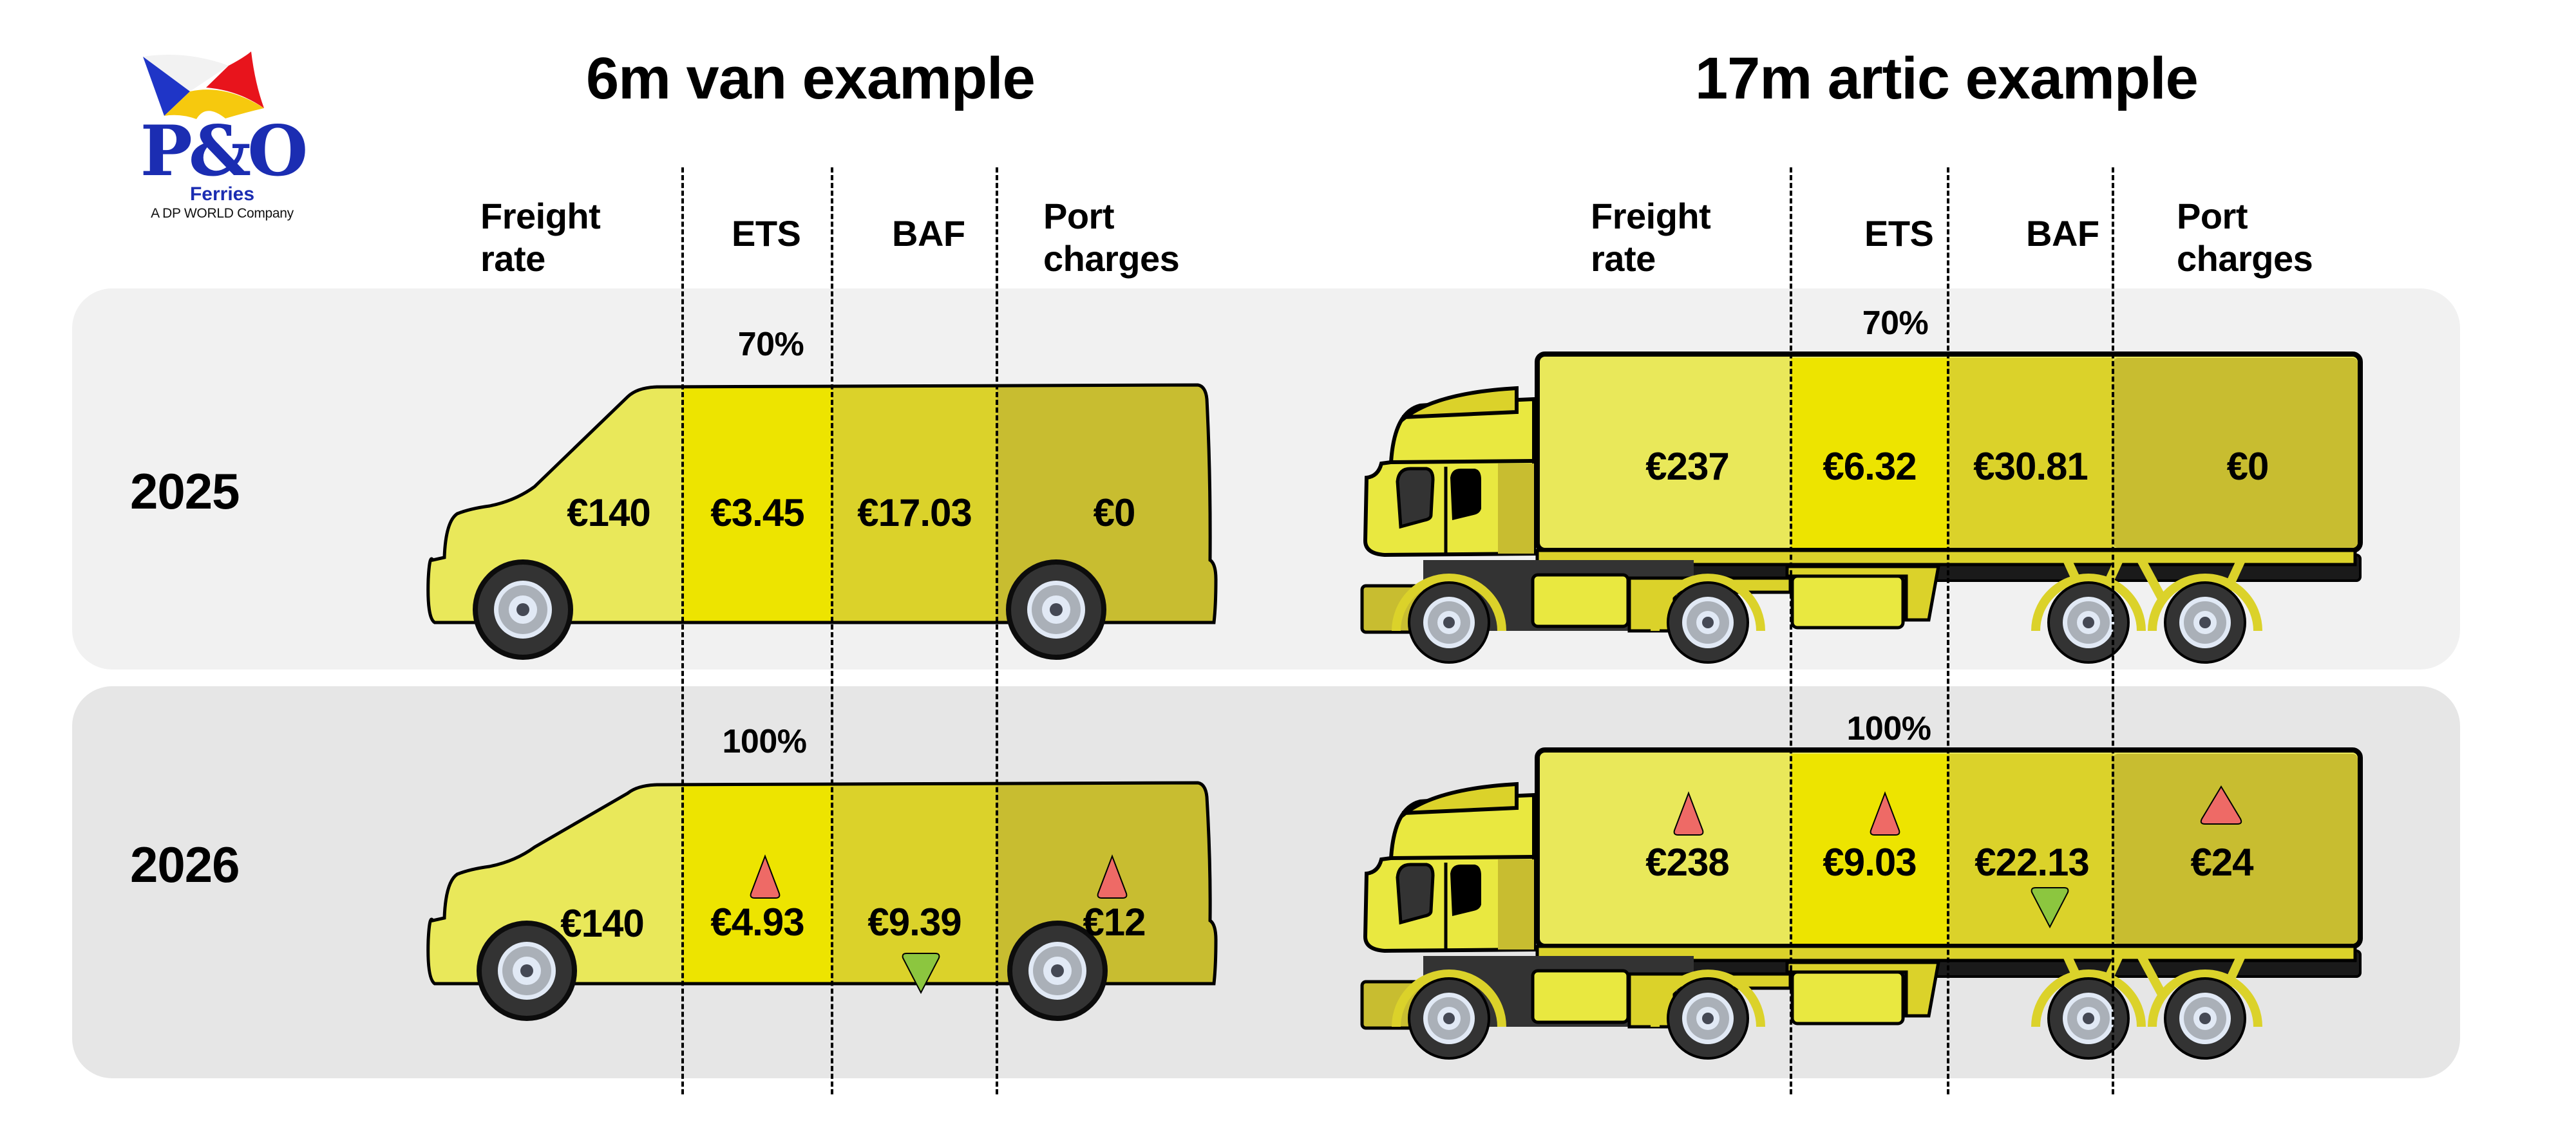  I want to click on artic-2026-ets-value: €9.03, so click(1870, 862).